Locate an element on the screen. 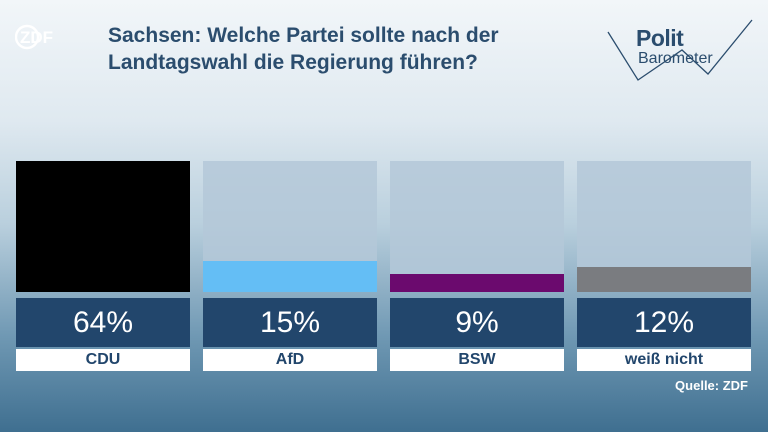 This screenshot has height=432, width=768. bar-group-0: 64% CDU is located at coordinates (103, 266).